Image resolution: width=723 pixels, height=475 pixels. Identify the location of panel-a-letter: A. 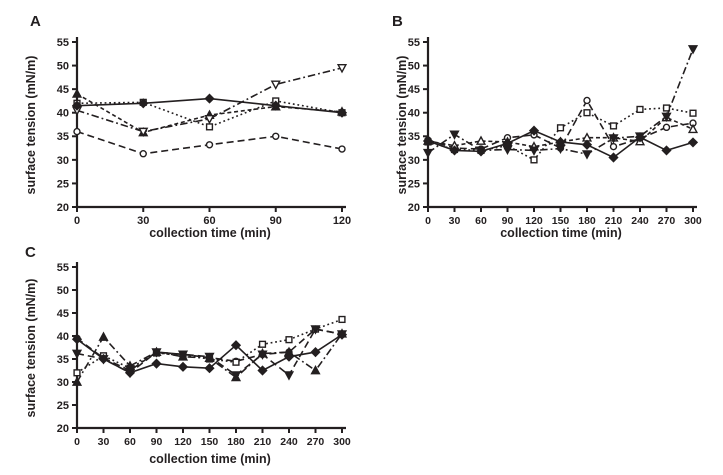
(35, 21).